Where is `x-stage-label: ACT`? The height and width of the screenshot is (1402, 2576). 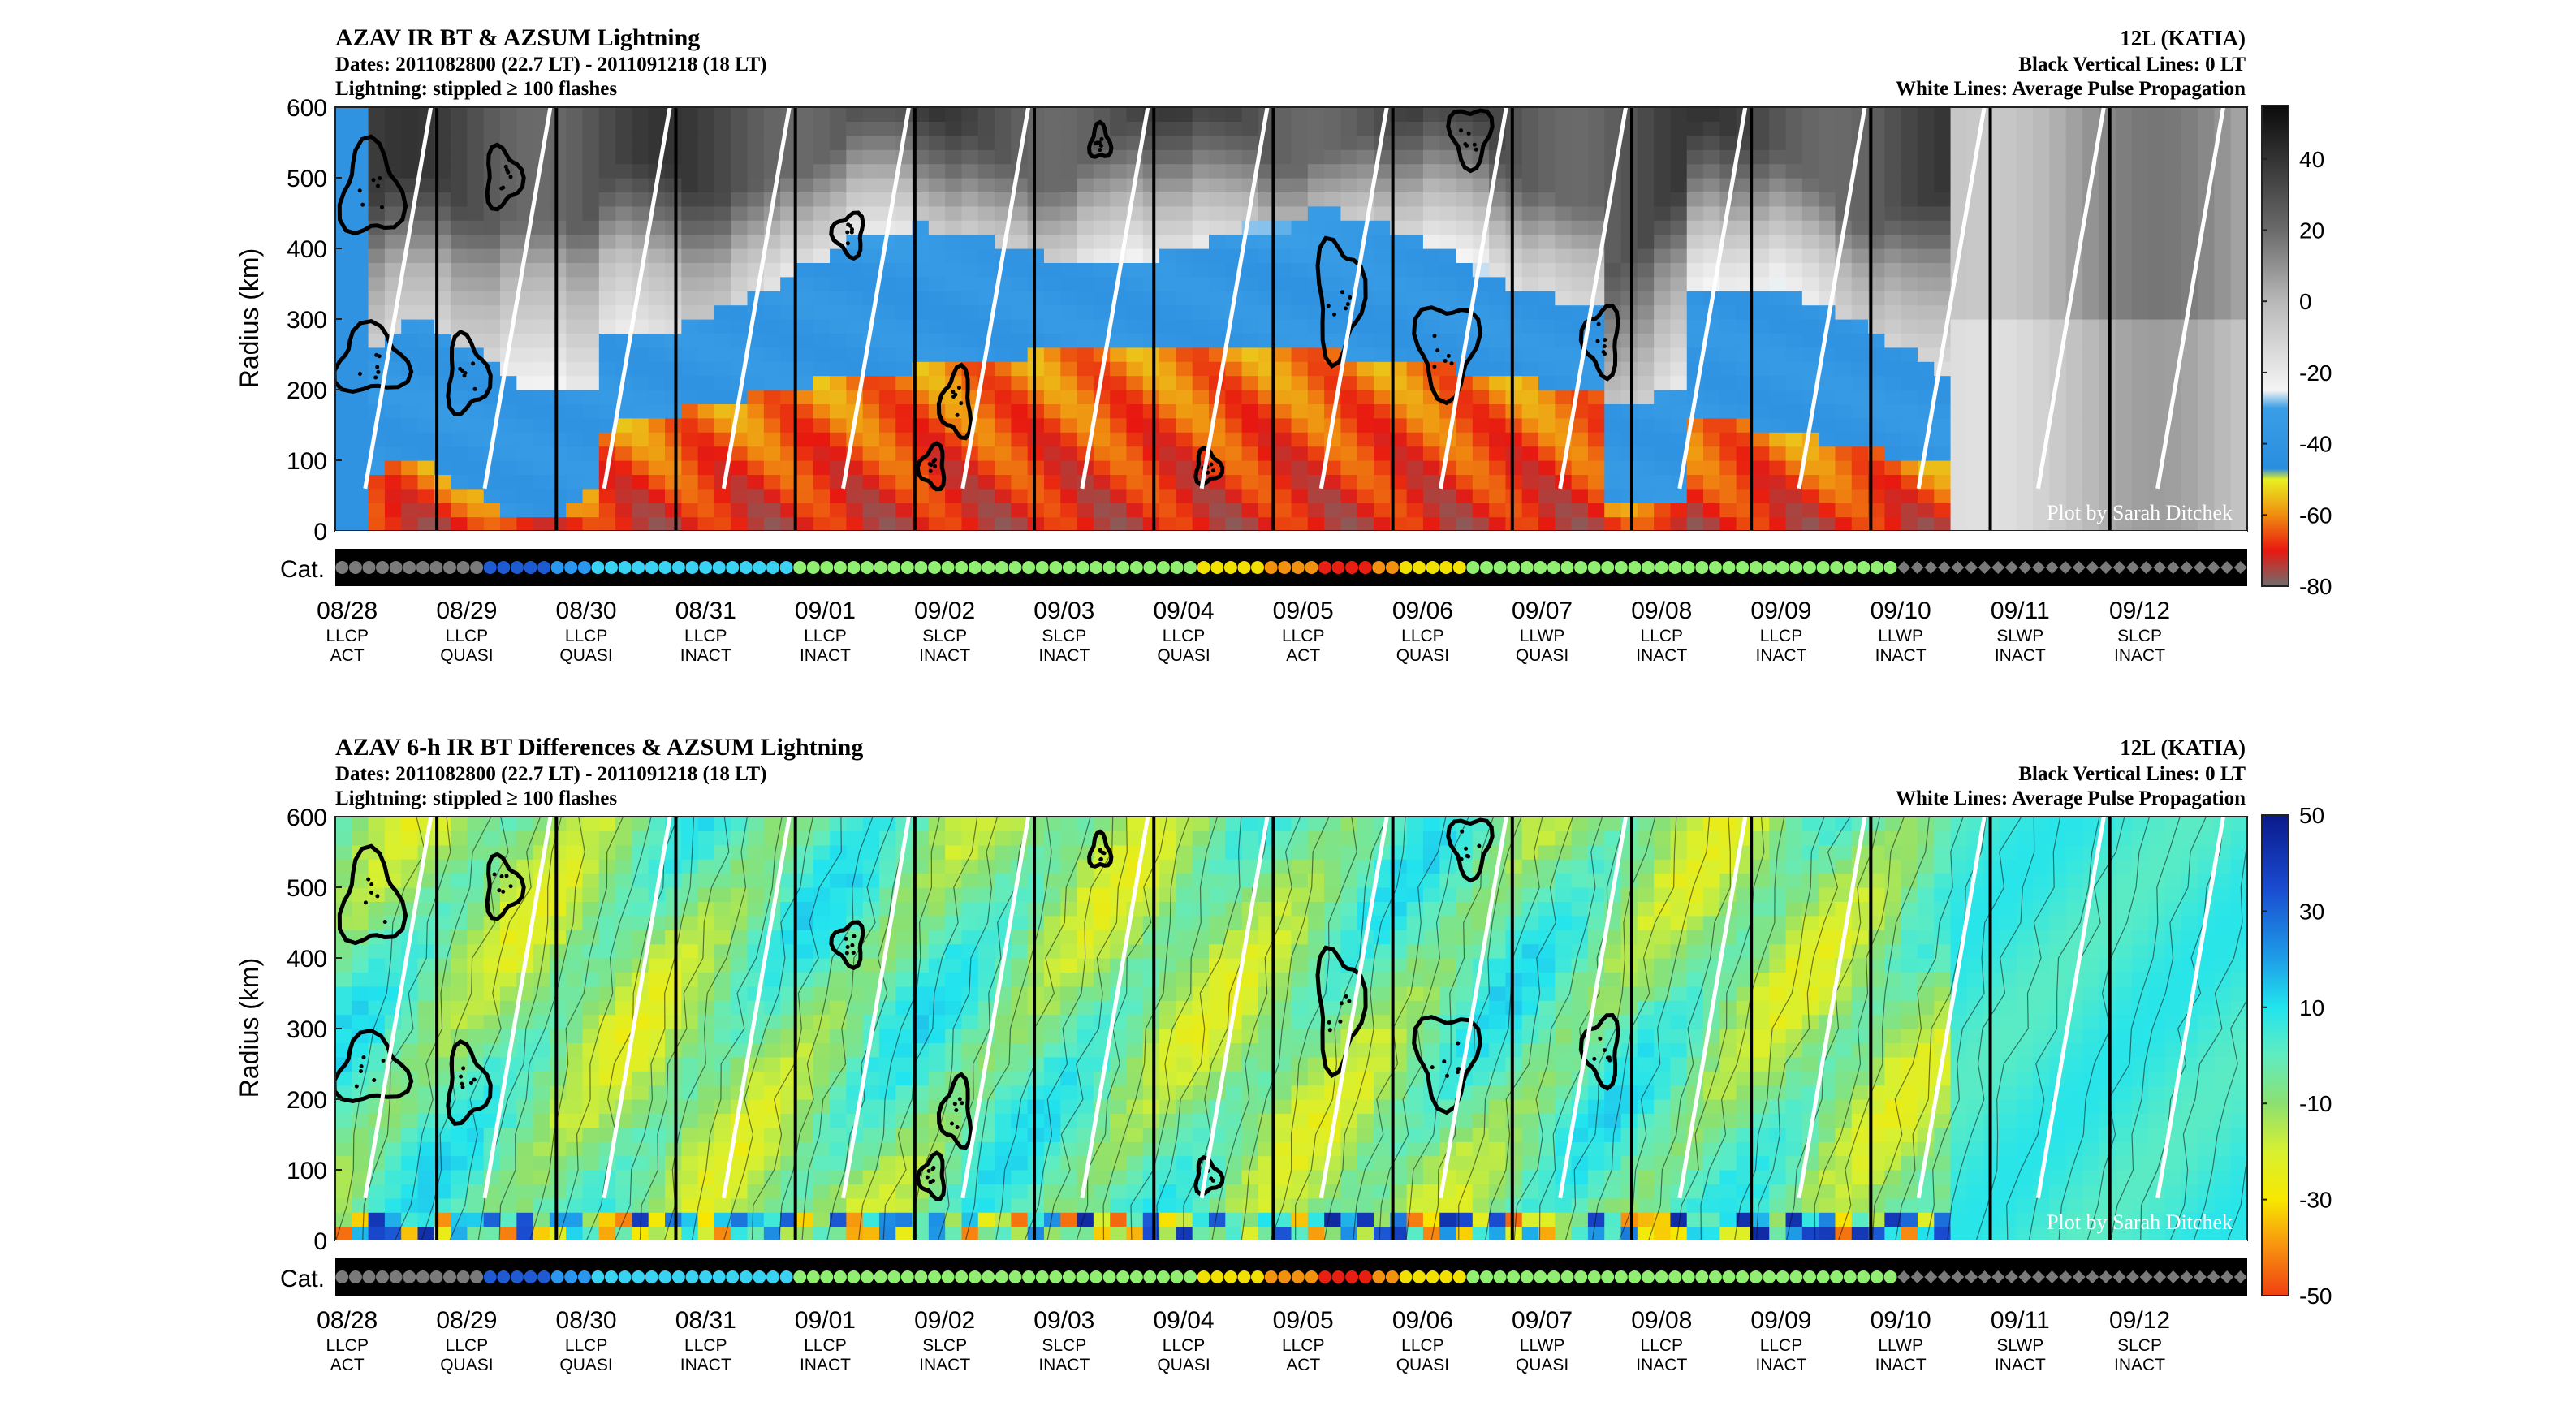
x-stage-label: ACT is located at coordinates (347, 655).